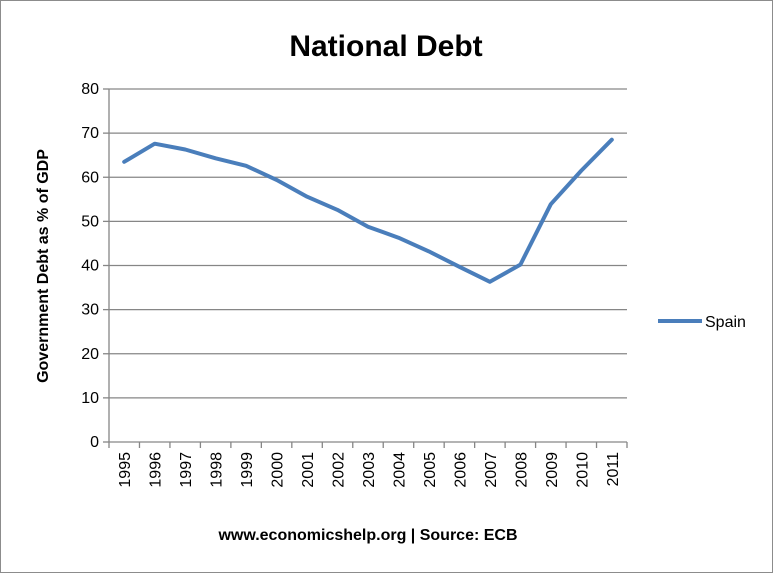 Image resolution: width=773 pixels, height=573 pixels. What do you see at coordinates (702, 322) in the screenshot?
I see `legend: Spain` at bounding box center [702, 322].